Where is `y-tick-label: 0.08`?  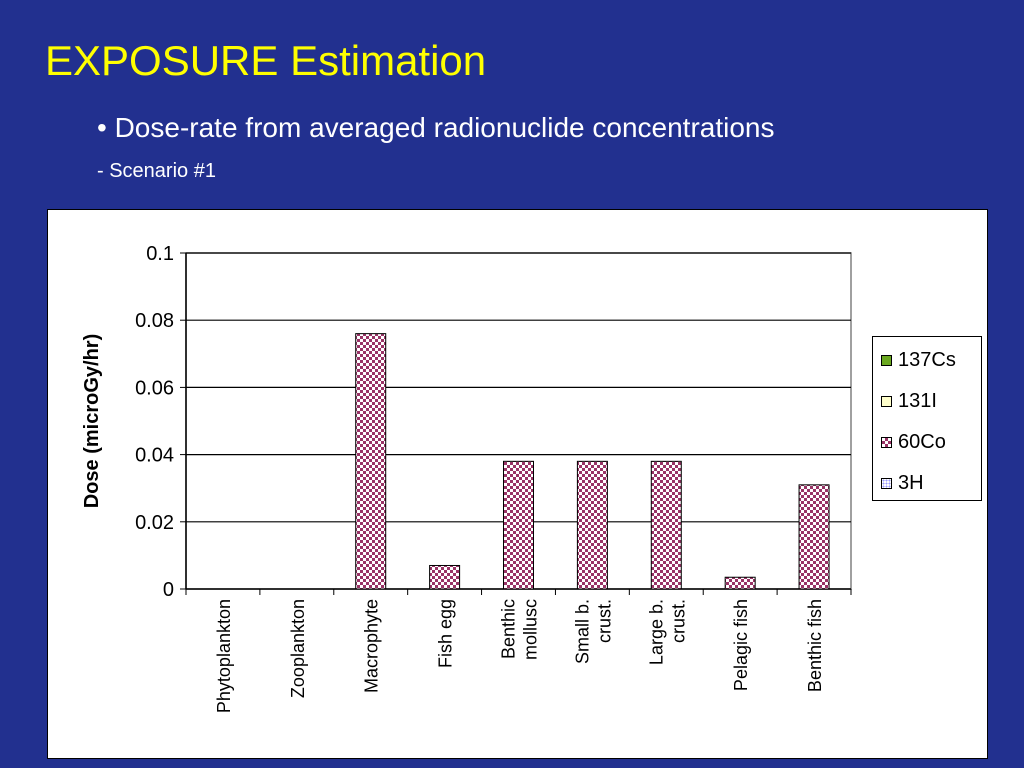 y-tick-label: 0.08 is located at coordinates (154, 321).